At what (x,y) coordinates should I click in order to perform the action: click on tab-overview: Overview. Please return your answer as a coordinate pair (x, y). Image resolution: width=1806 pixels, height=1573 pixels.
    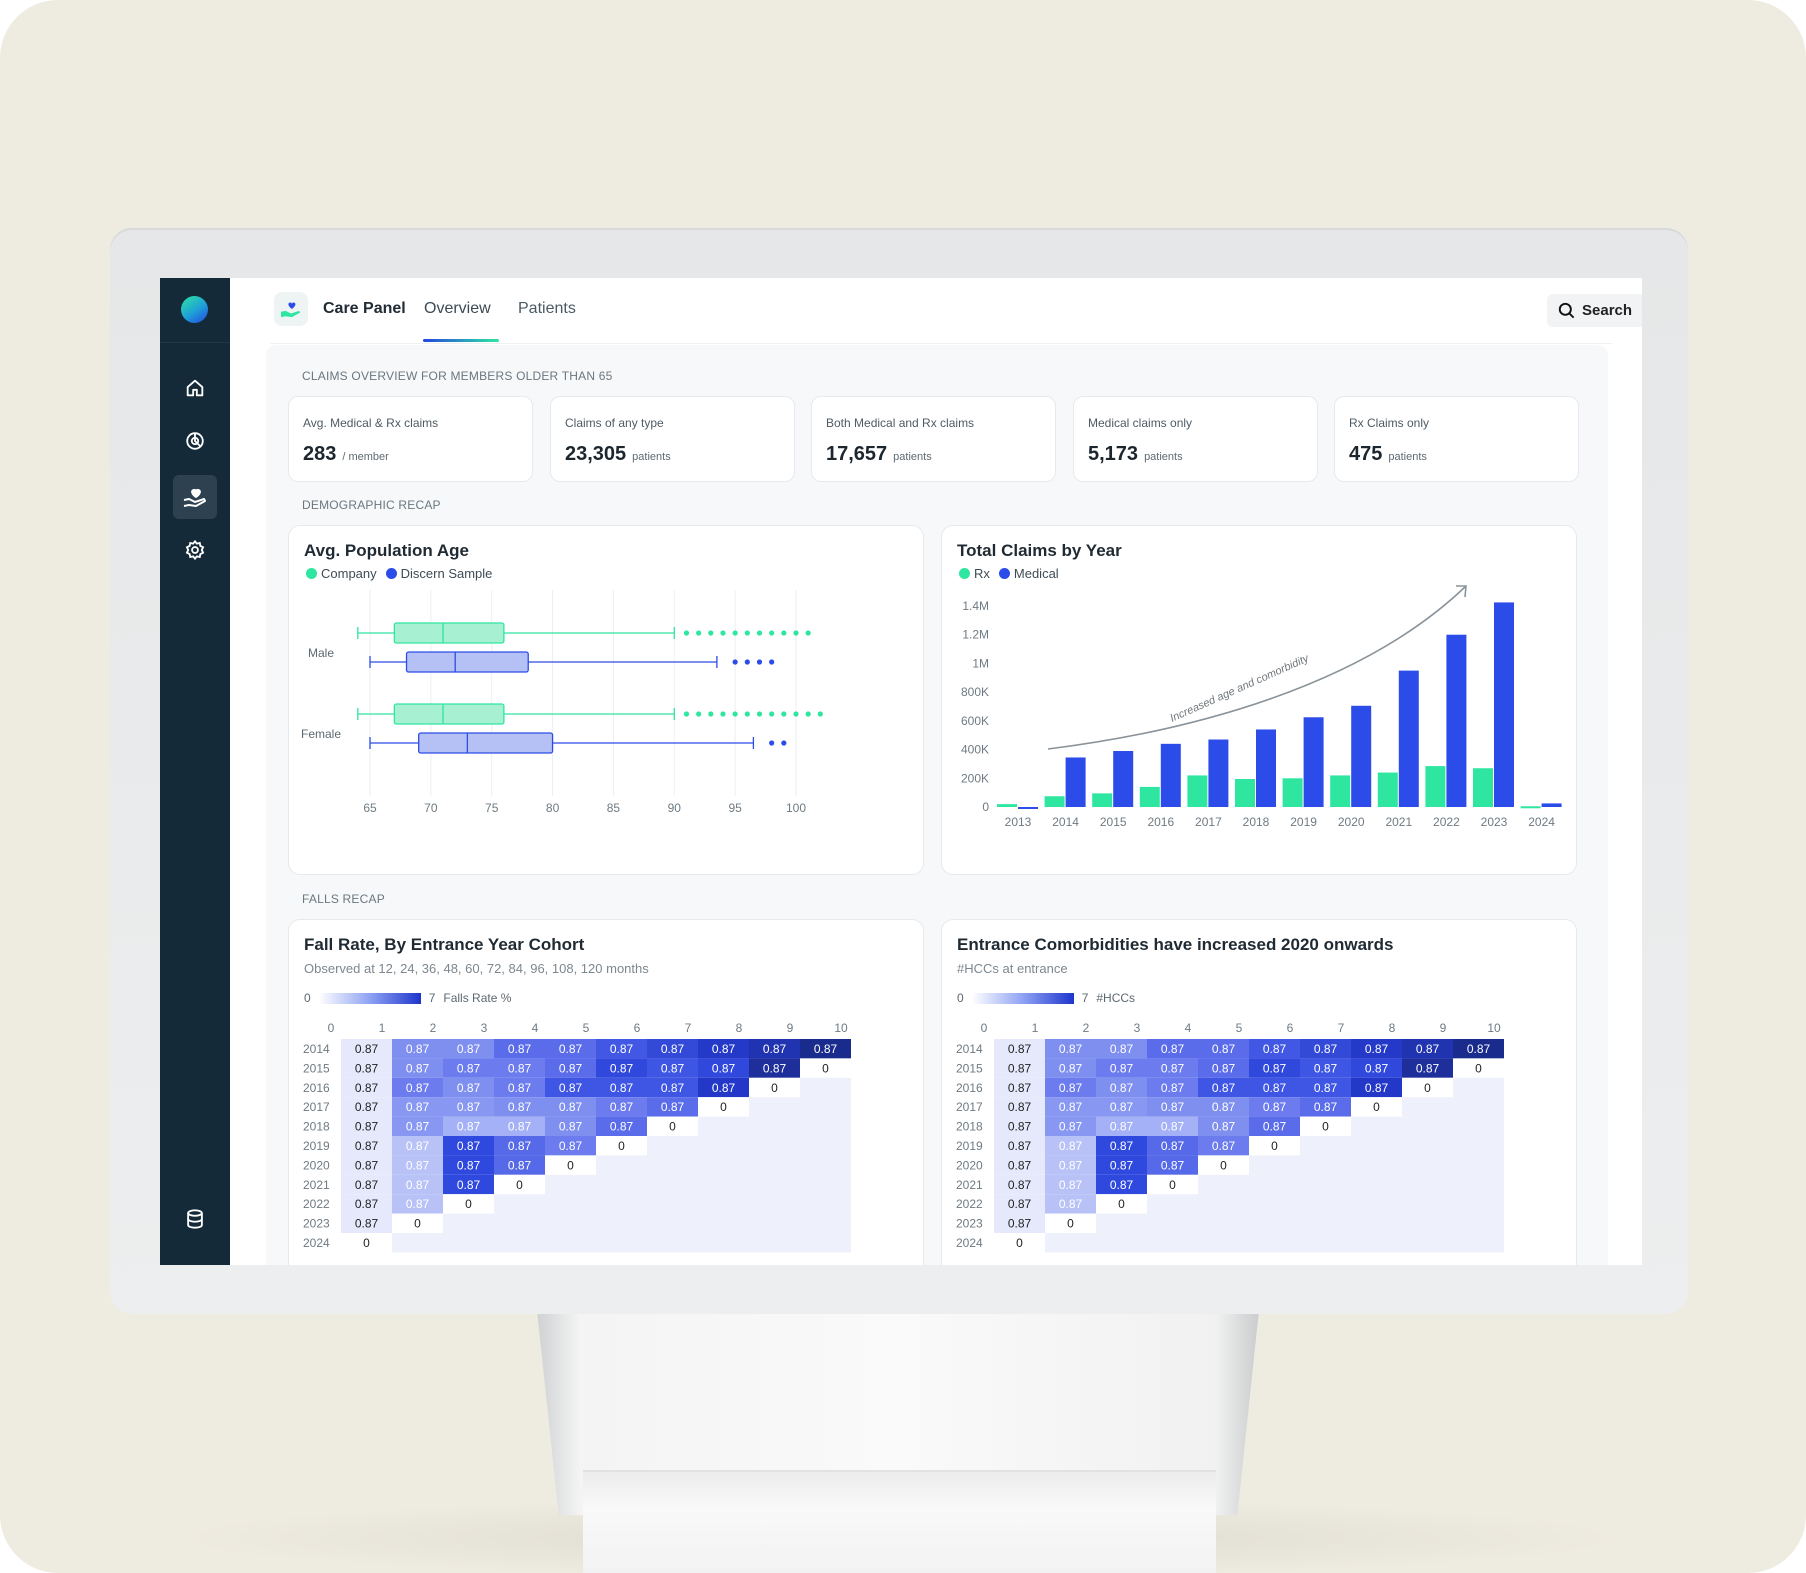
    Looking at the image, I should click on (457, 308).